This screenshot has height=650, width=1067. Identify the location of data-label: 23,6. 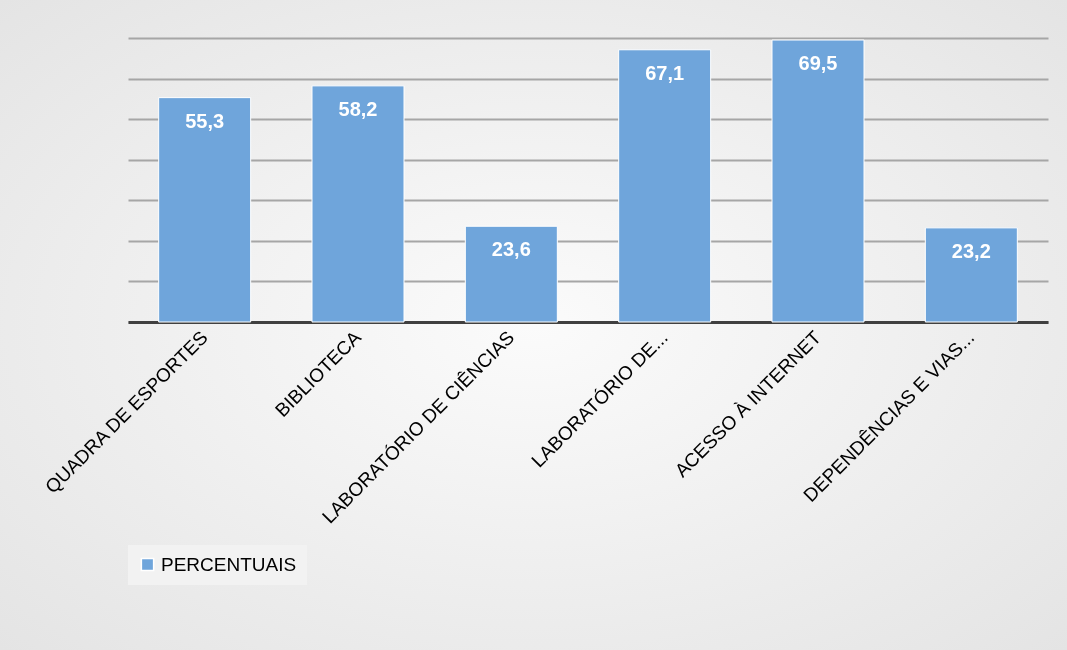
(511, 249).